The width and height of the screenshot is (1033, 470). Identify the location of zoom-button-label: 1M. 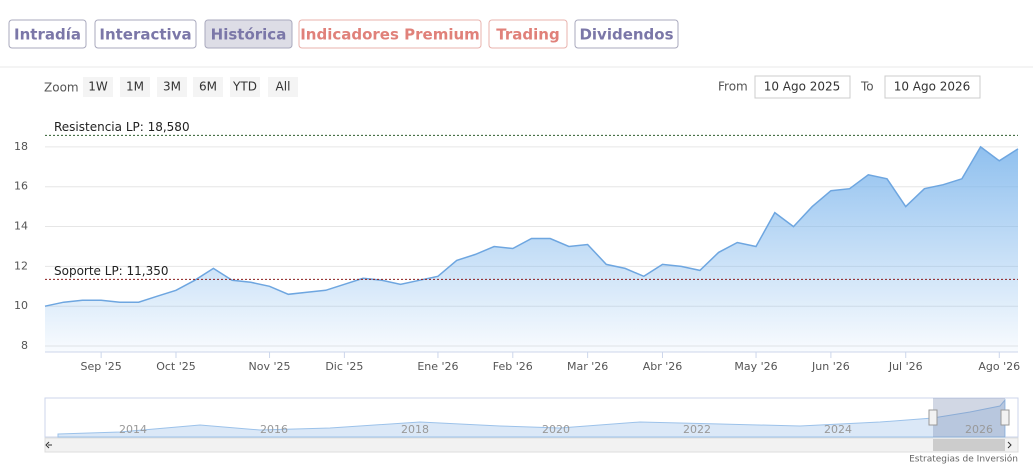
(135, 87).